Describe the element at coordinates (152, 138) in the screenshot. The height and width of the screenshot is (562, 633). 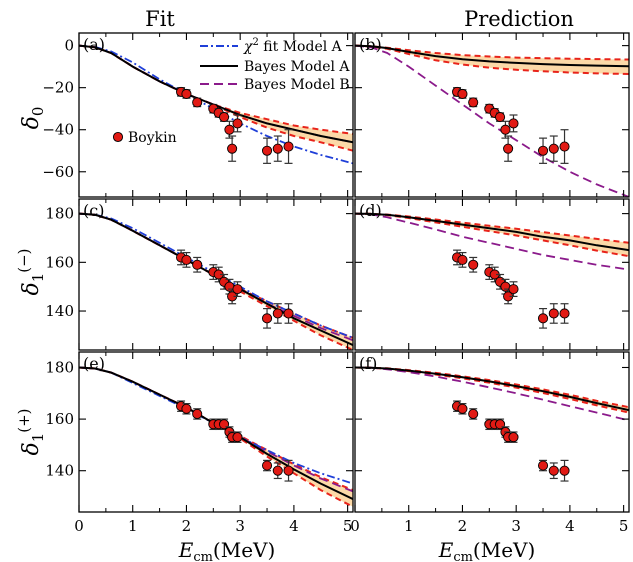
I see `legend-label-data: Boykin` at that location.